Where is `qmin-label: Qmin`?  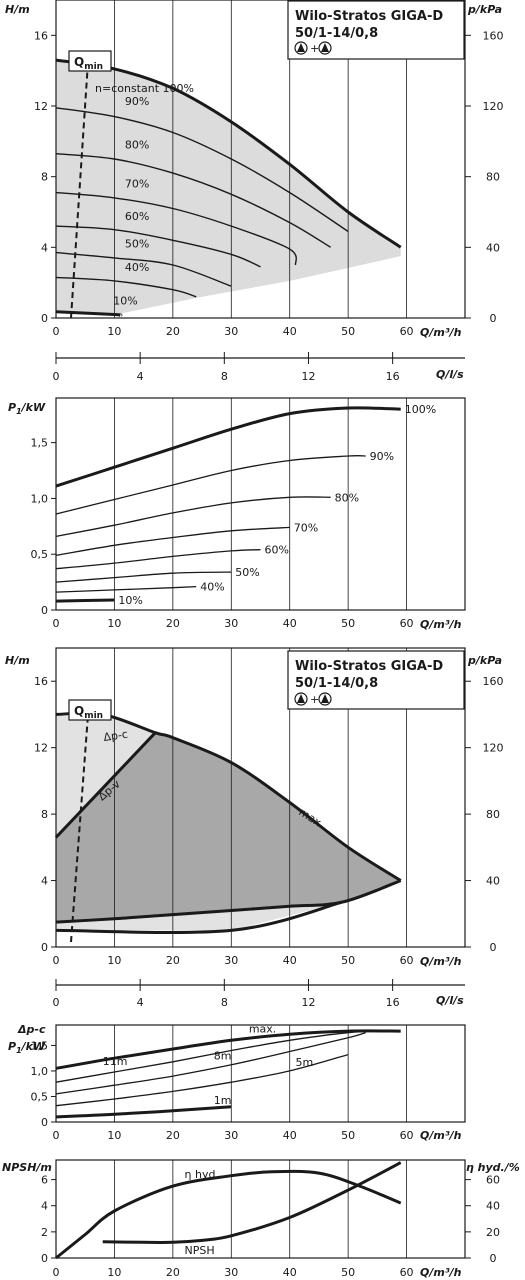 qmin-label: Qmin is located at coordinates (88, 63).